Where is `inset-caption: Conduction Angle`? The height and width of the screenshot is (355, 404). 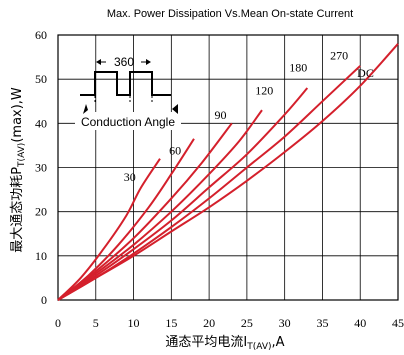 inset-caption: Conduction Angle is located at coordinates (128, 122).